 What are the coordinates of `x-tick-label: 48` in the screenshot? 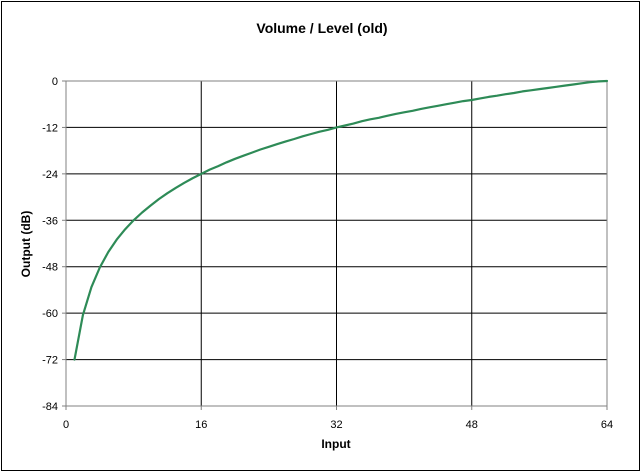 It's located at (472, 425).